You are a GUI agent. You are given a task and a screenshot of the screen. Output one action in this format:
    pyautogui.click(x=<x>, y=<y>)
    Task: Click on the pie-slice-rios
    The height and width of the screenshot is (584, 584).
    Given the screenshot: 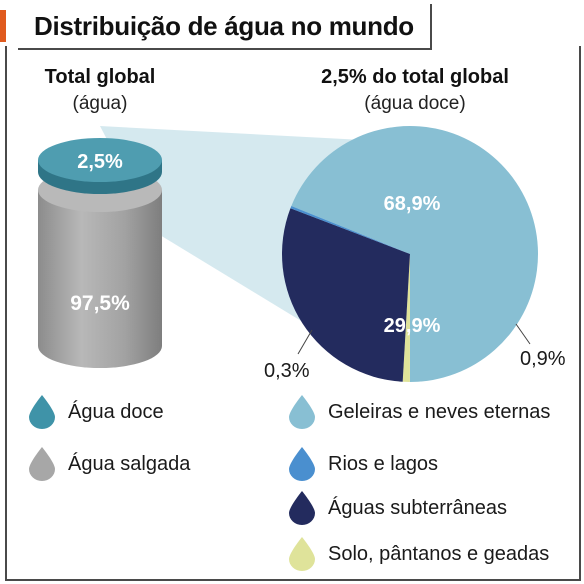 What is the action you would take?
    pyautogui.click(x=350, y=230)
    